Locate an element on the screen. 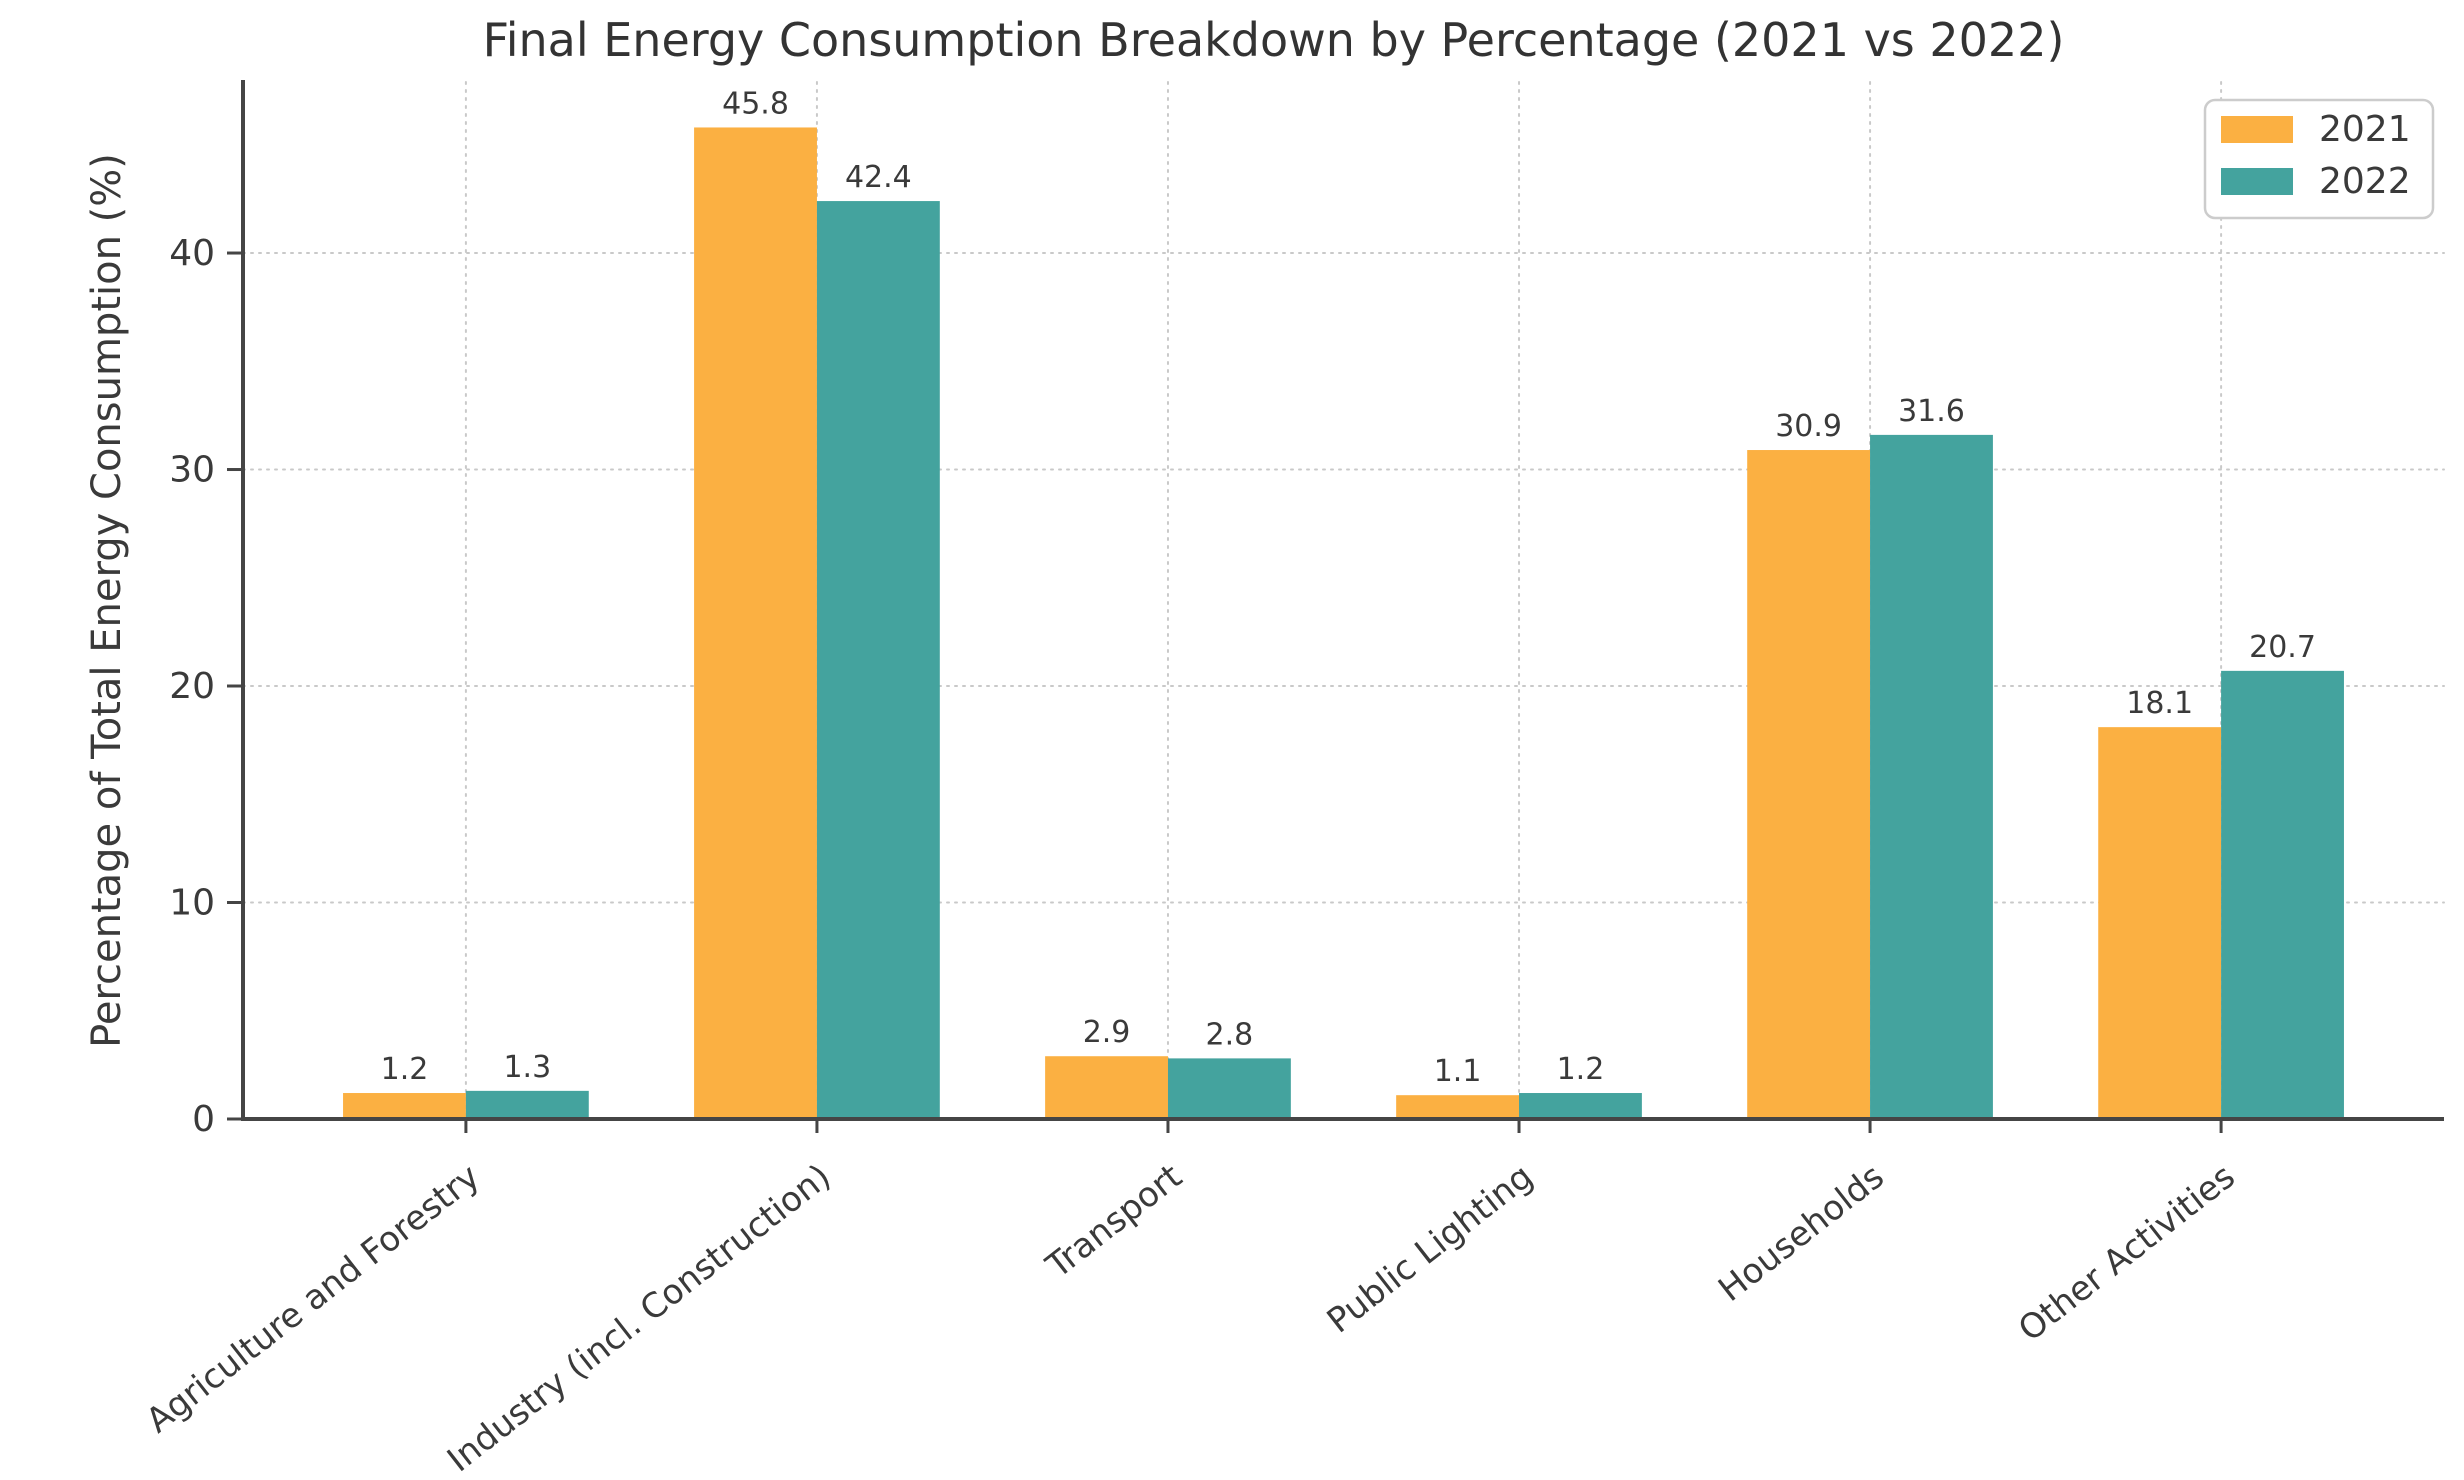  y-tick-label: 10 is located at coordinates (192, 903).